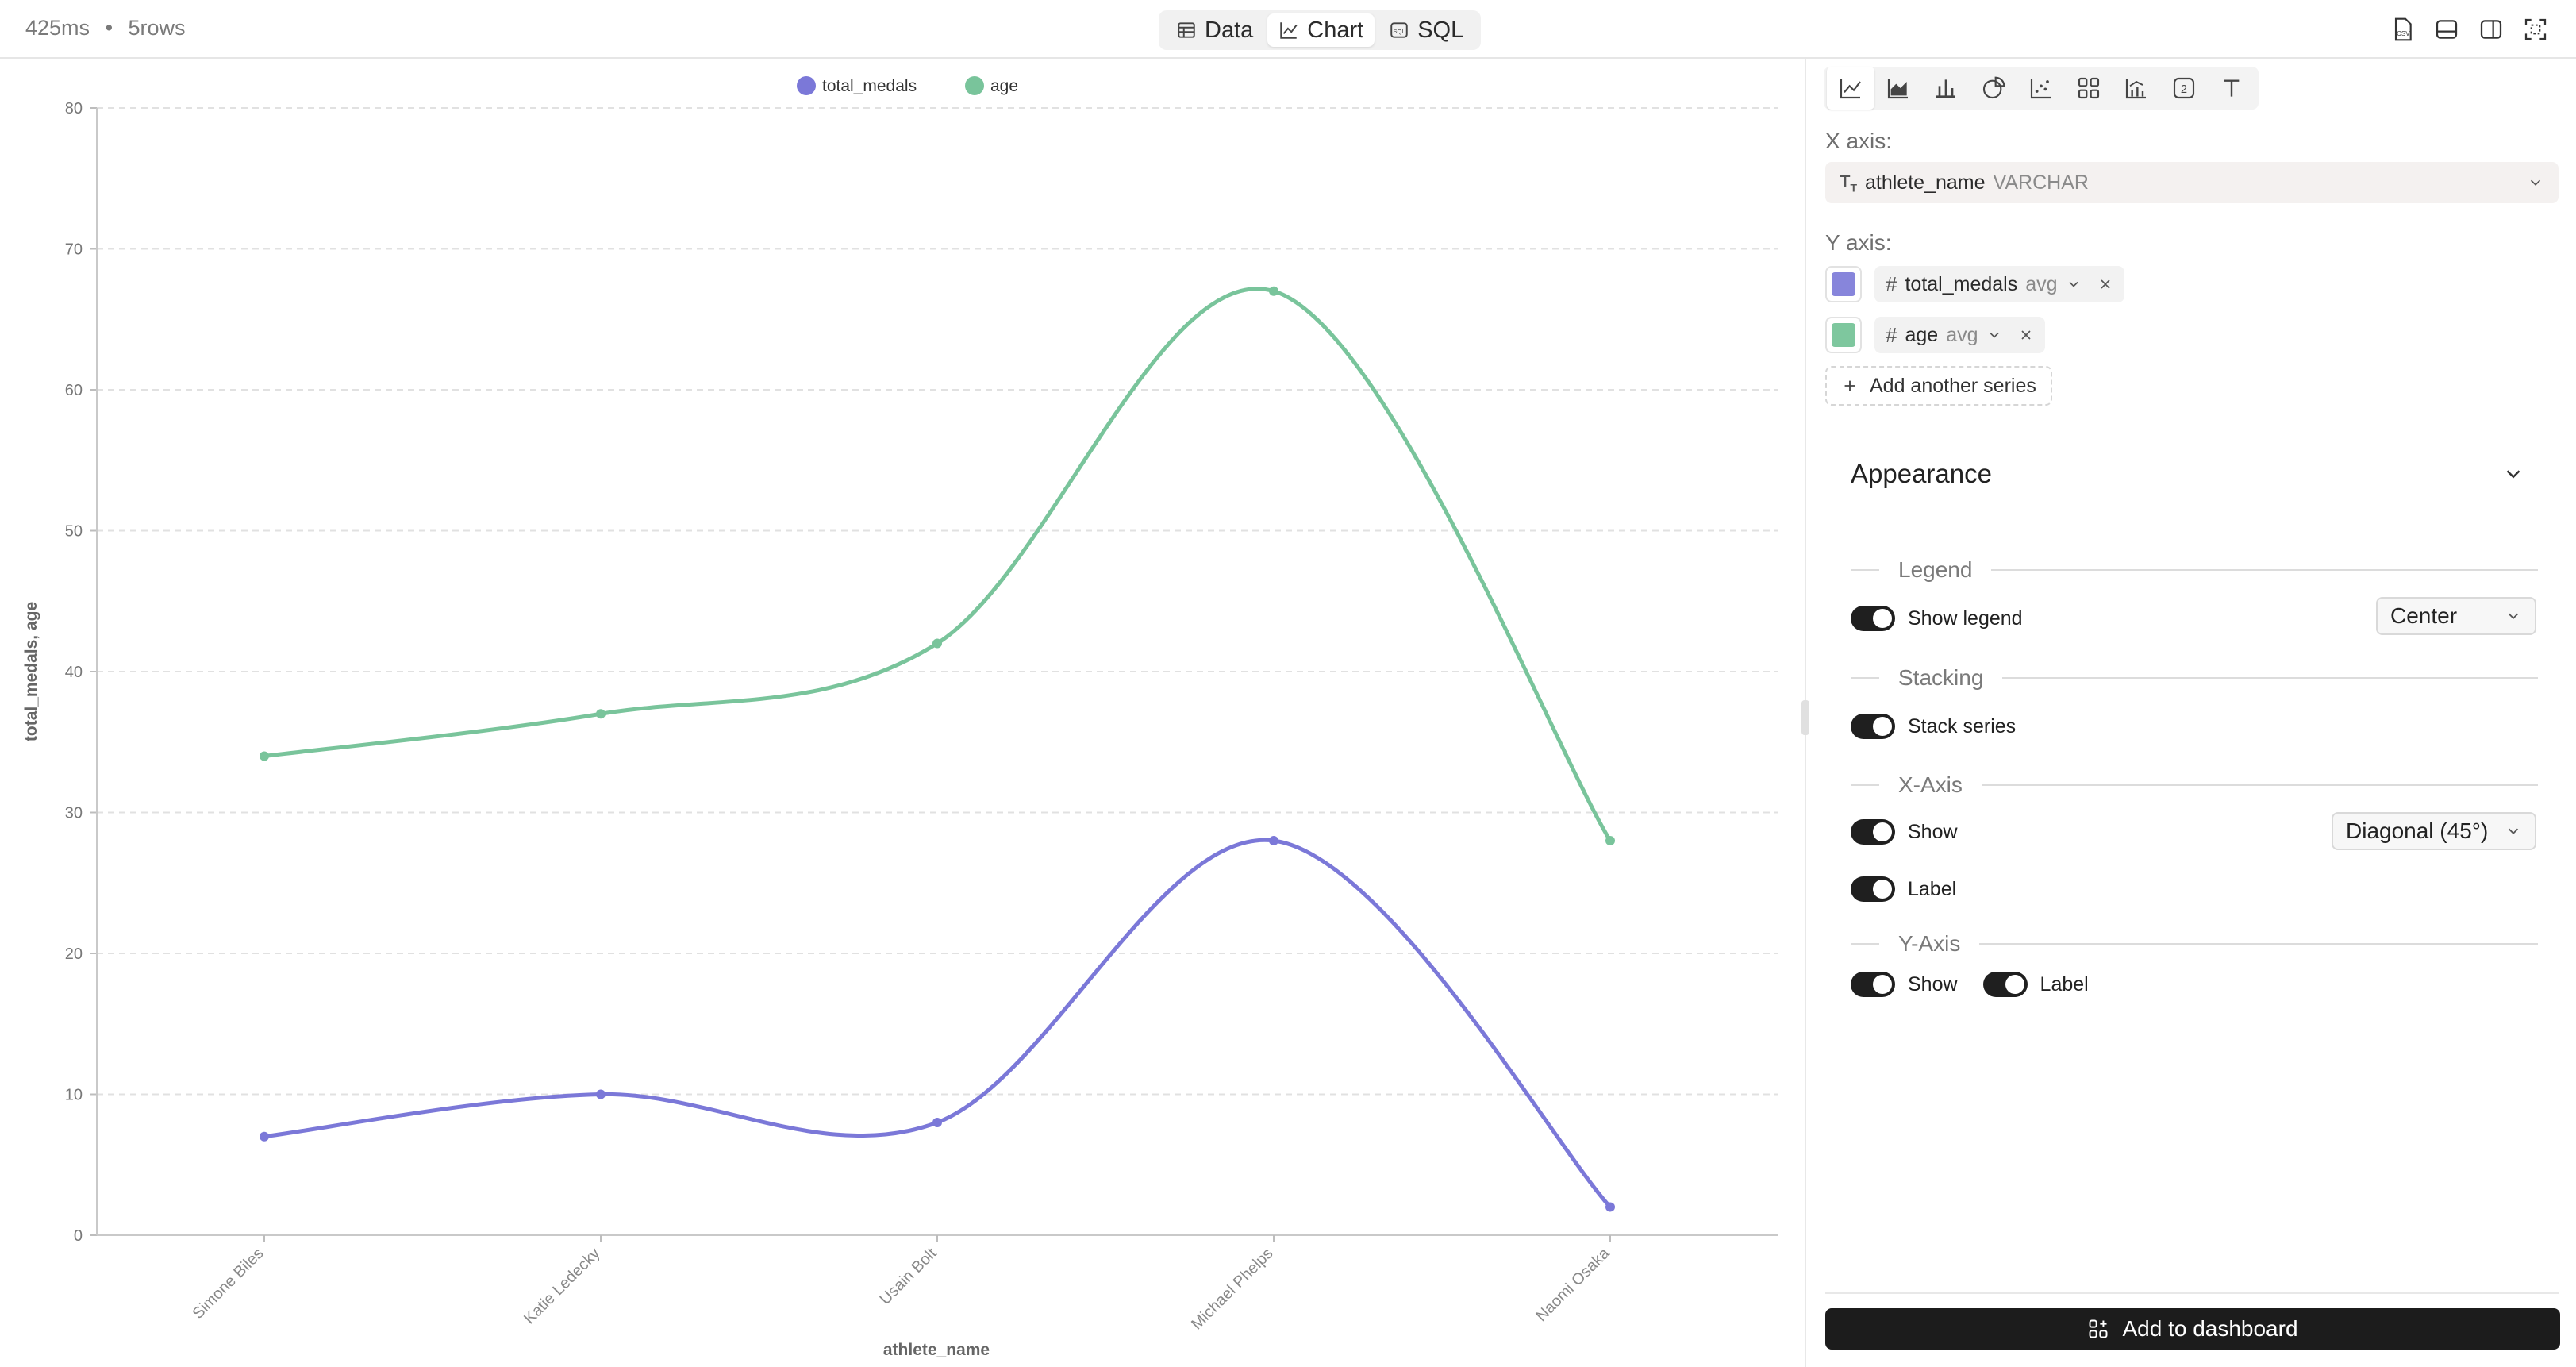  Describe the element at coordinates (2194, 570) in the screenshot. I see `legend-group-header: Legend` at that location.